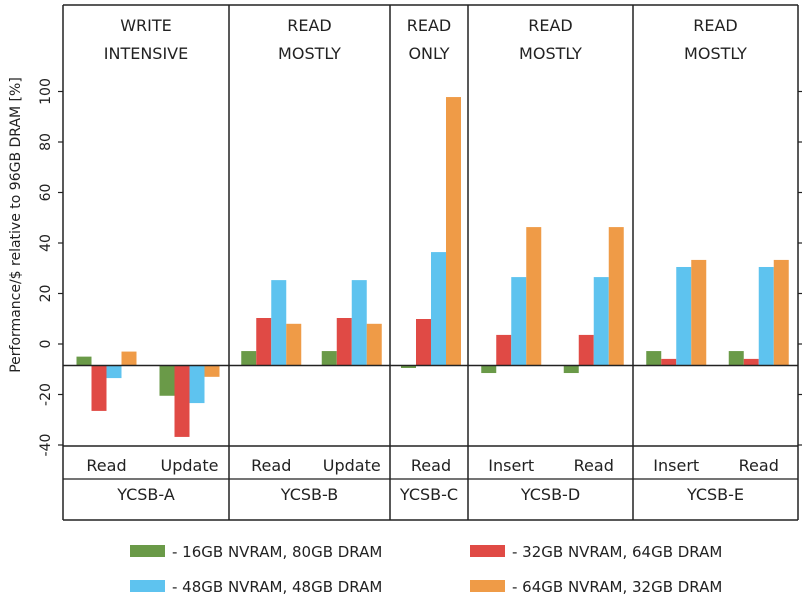 Image resolution: width=802 pixels, height=608 pixels. Describe the element at coordinates (277, 587) in the screenshot. I see `legend-label: - 48GB NVRAM, 48GB DRAM` at that location.